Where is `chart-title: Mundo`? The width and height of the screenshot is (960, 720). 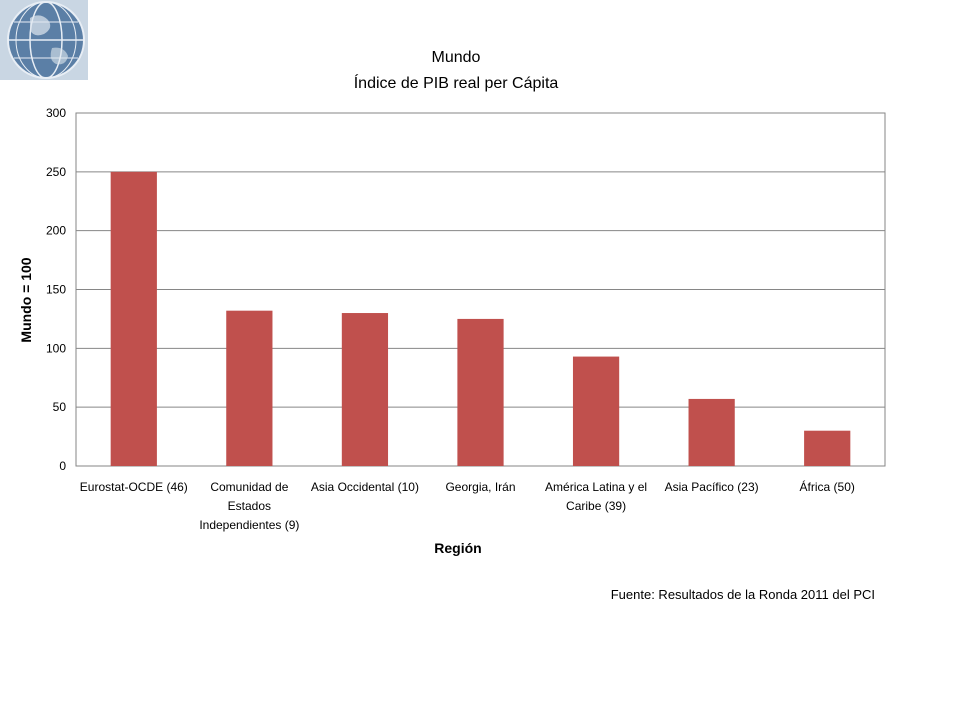 chart-title: Mundo is located at coordinates (456, 57).